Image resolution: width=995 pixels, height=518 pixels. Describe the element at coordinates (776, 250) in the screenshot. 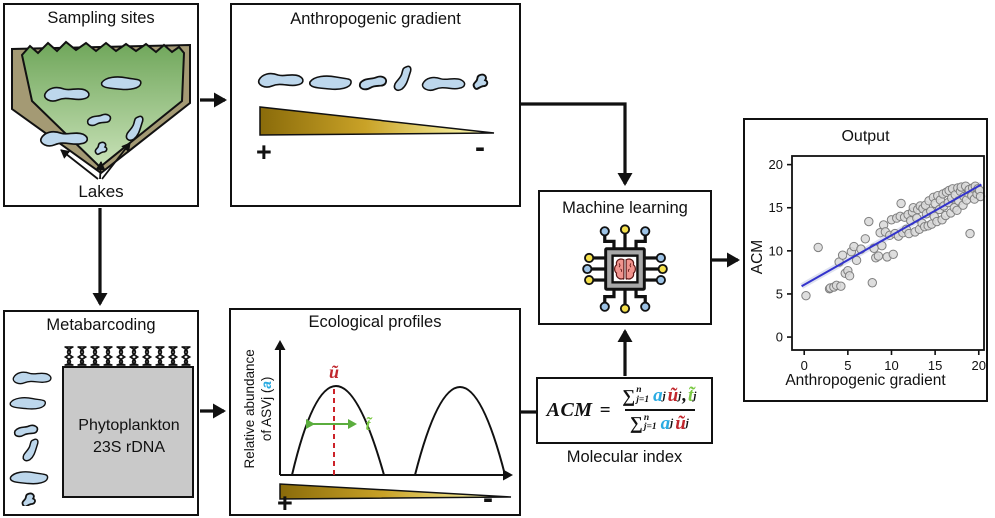

I see `y-tick-label: 10` at that location.